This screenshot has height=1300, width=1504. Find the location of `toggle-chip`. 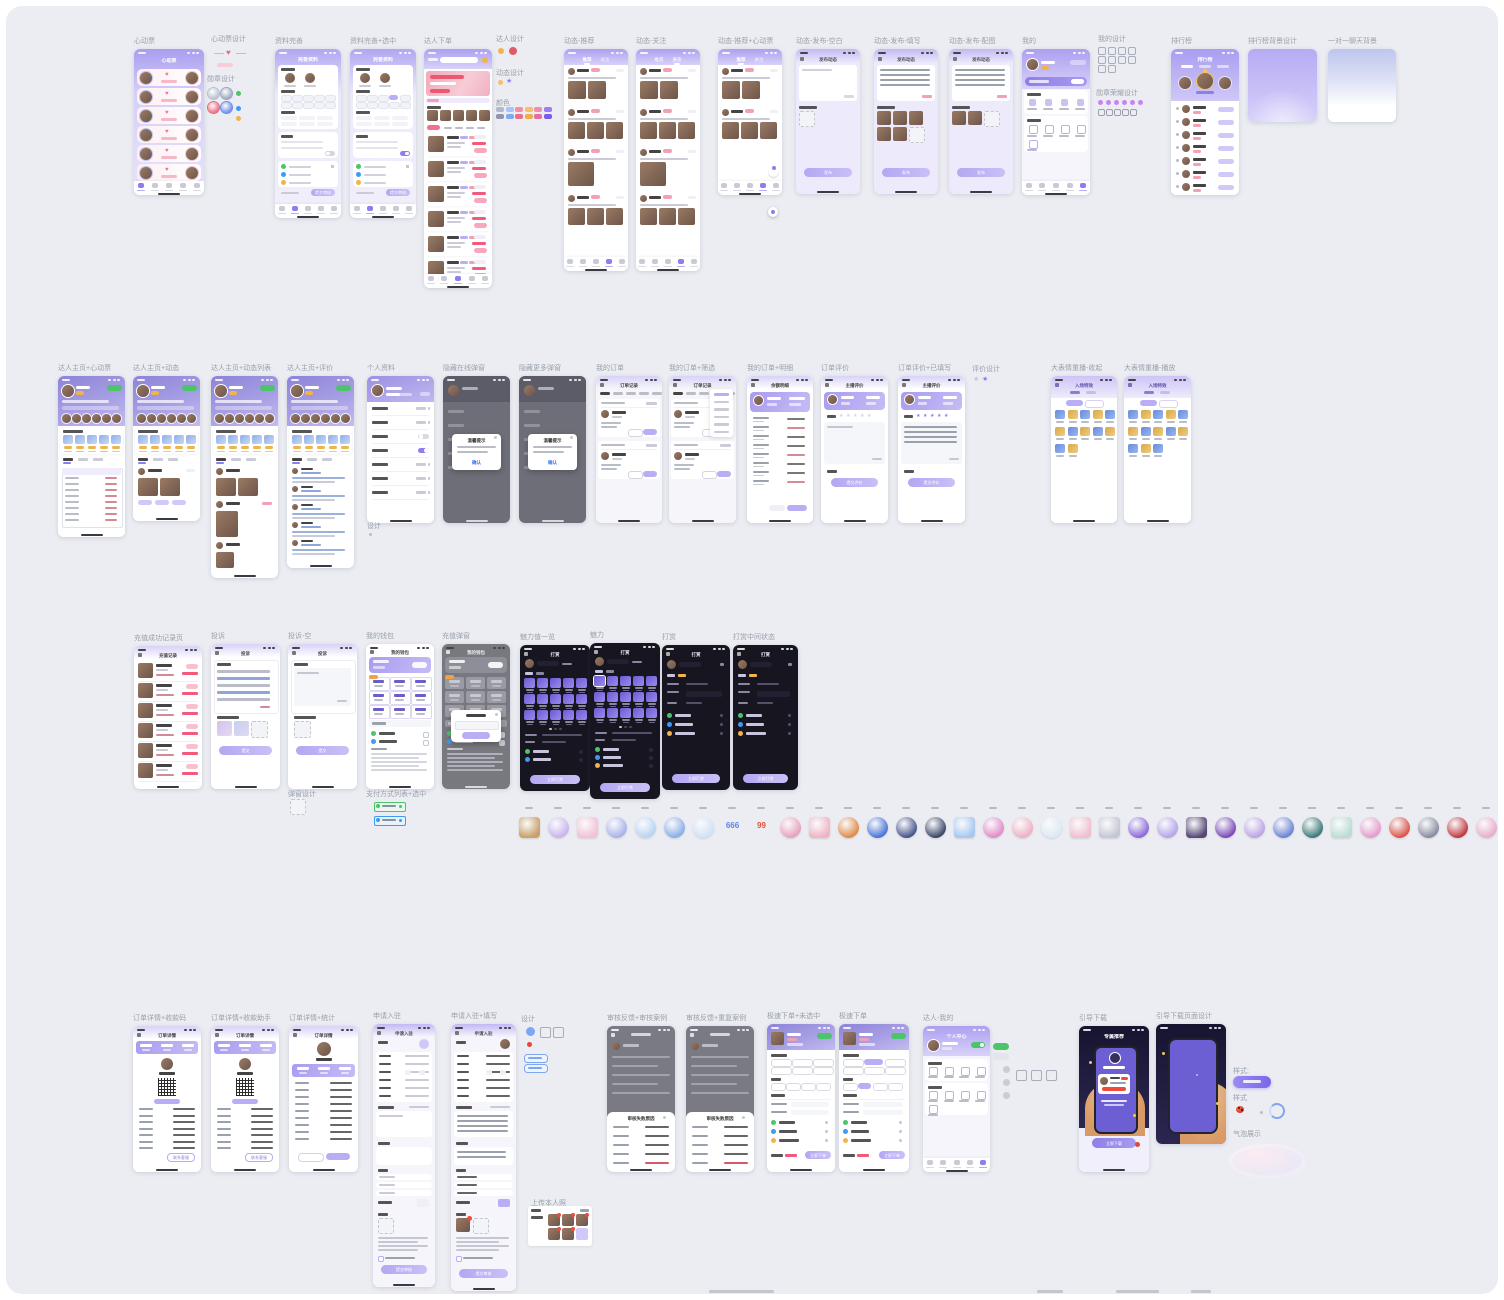

toggle-chip is located at coordinates (1001, 1046).